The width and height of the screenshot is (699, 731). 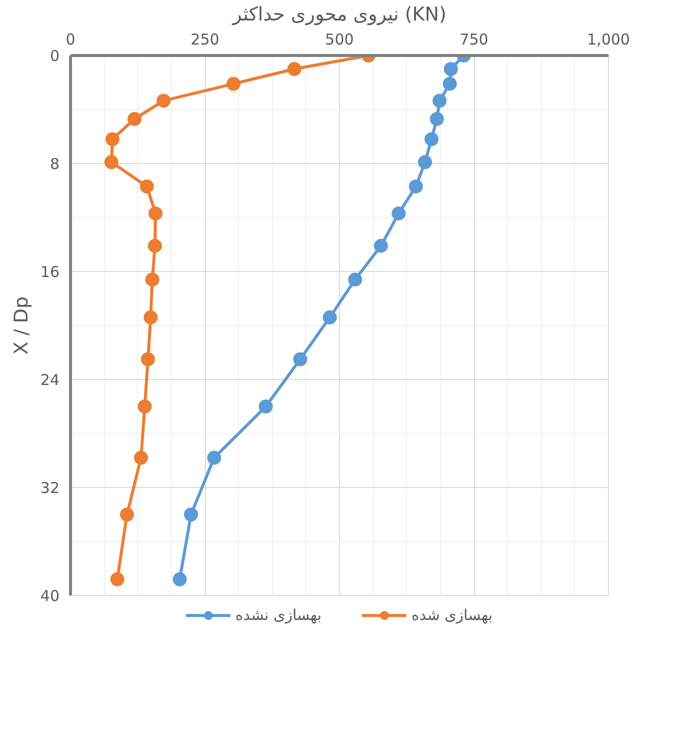 I want to click on legend-label: بهسازی نشده, so click(x=278, y=615).